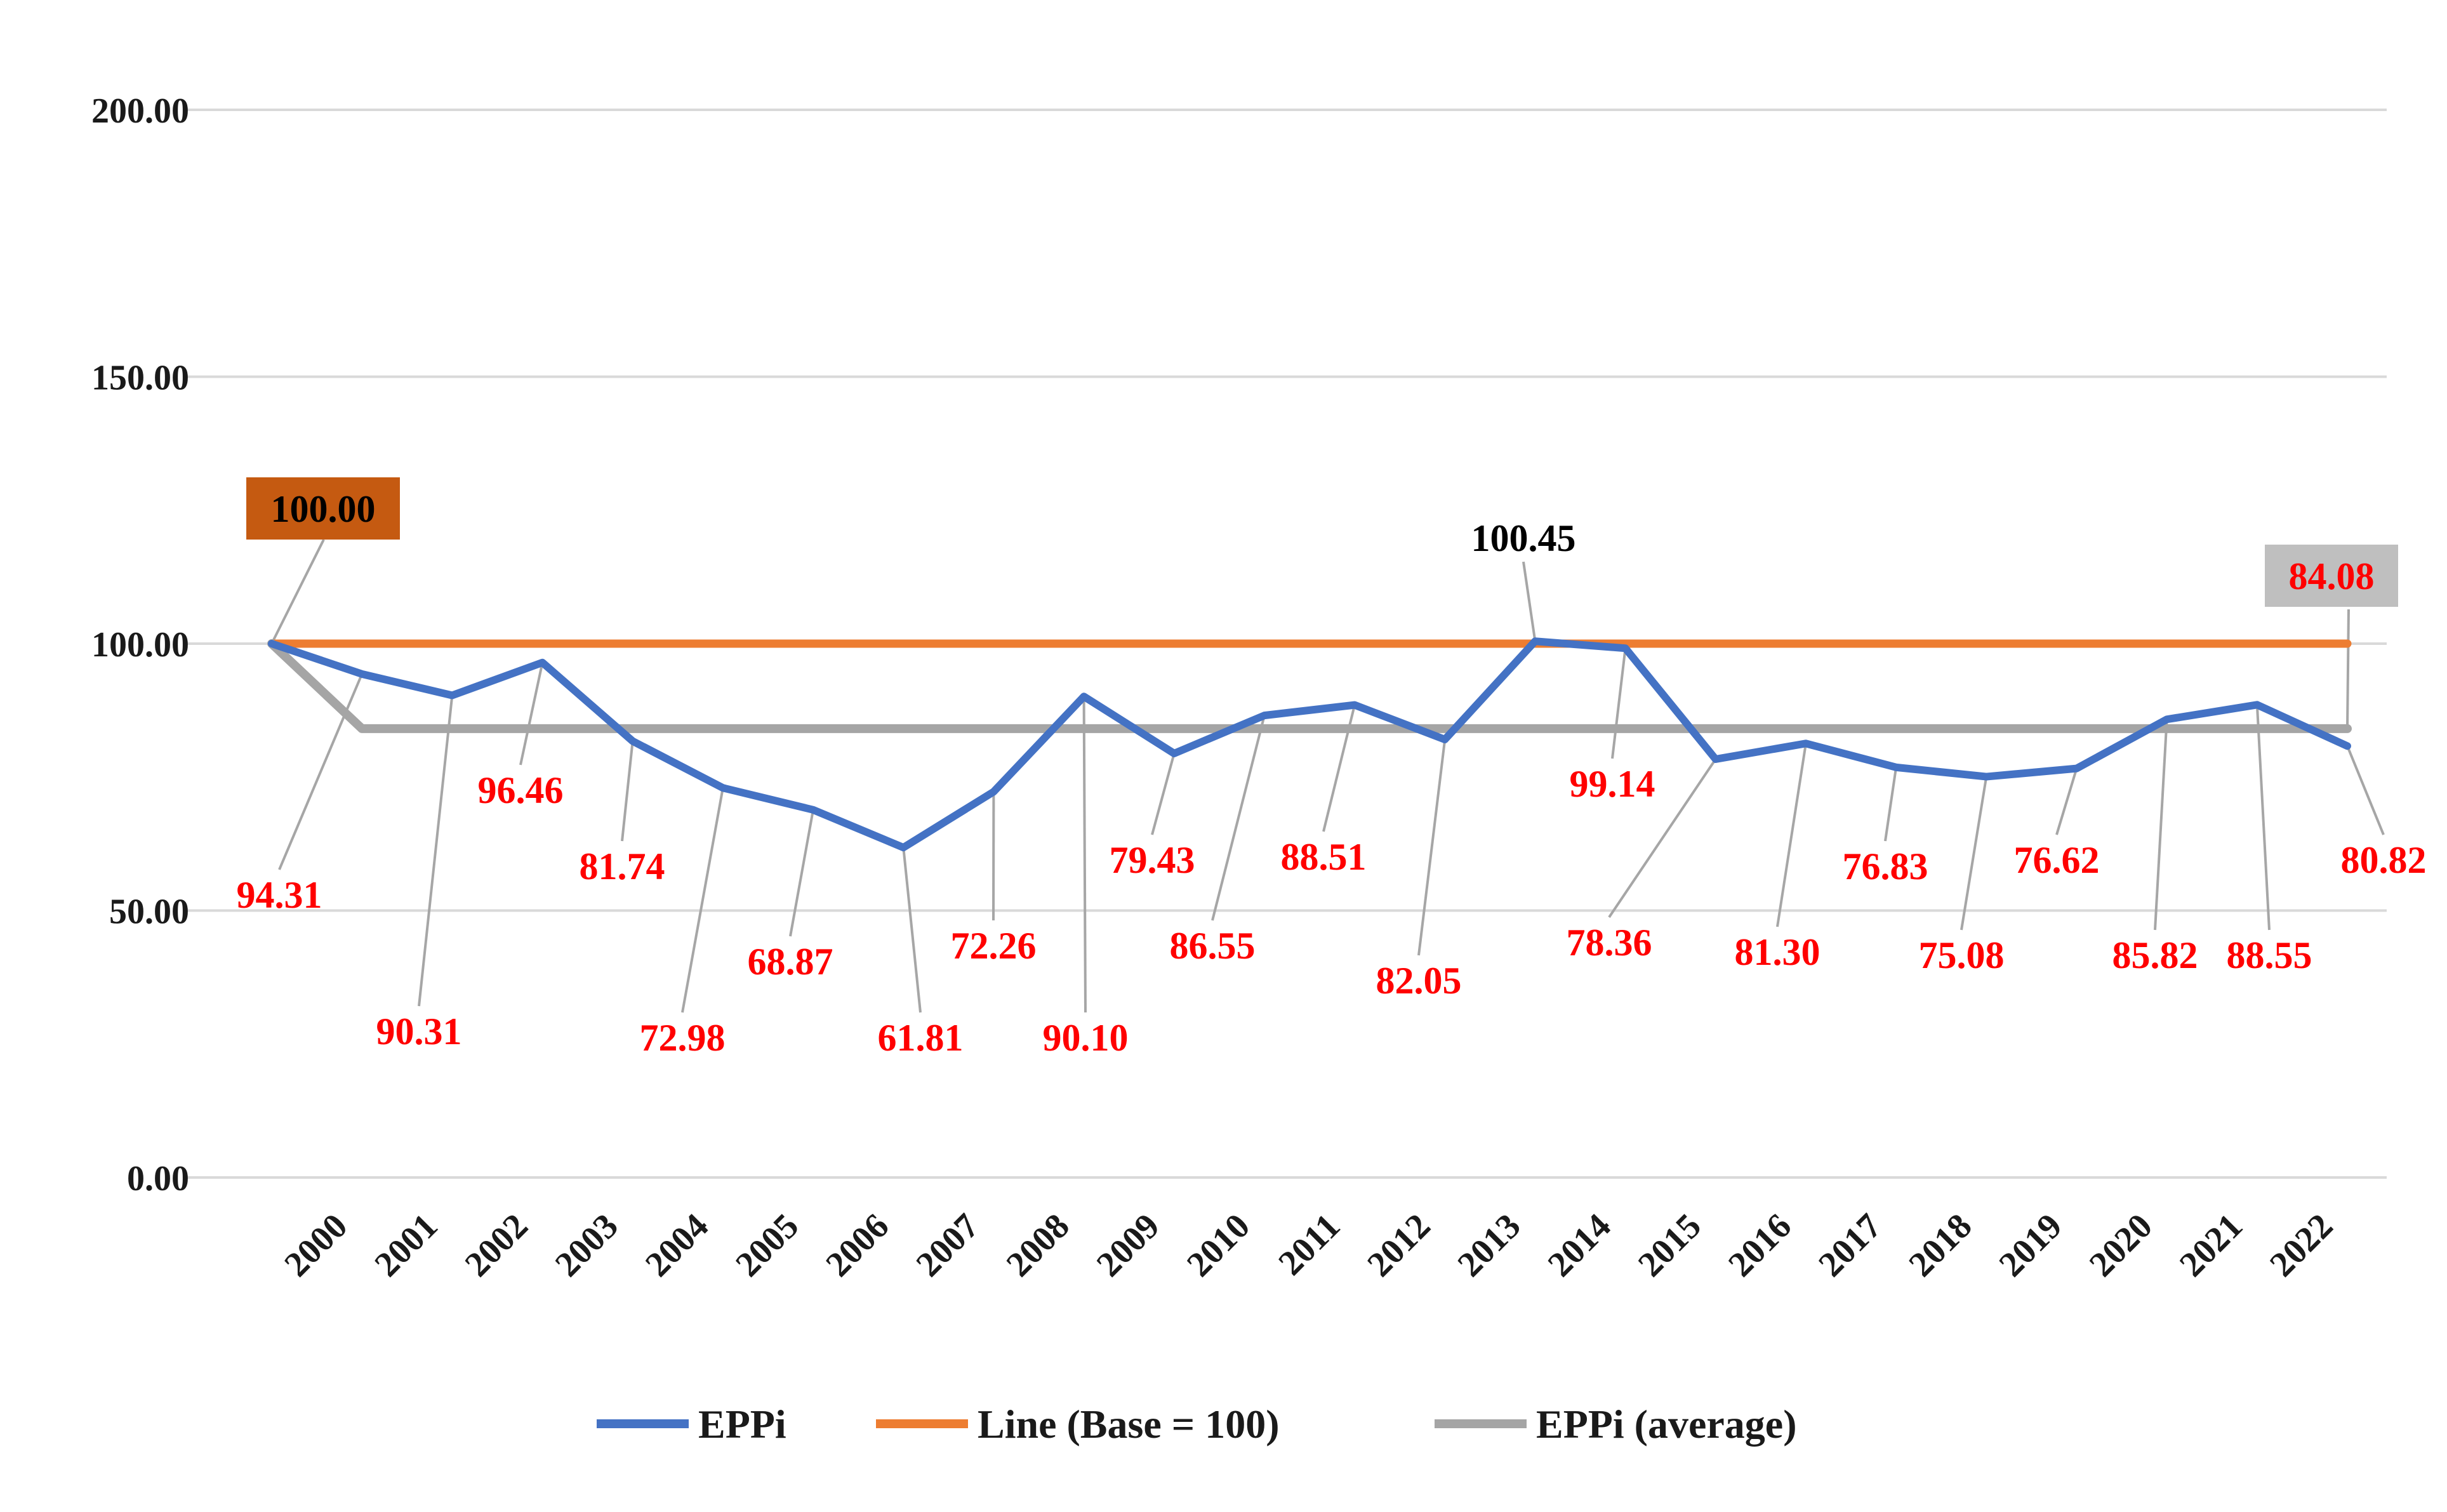  What do you see at coordinates (1609, 943) in the screenshot?
I see `data-label: 78.36` at bounding box center [1609, 943].